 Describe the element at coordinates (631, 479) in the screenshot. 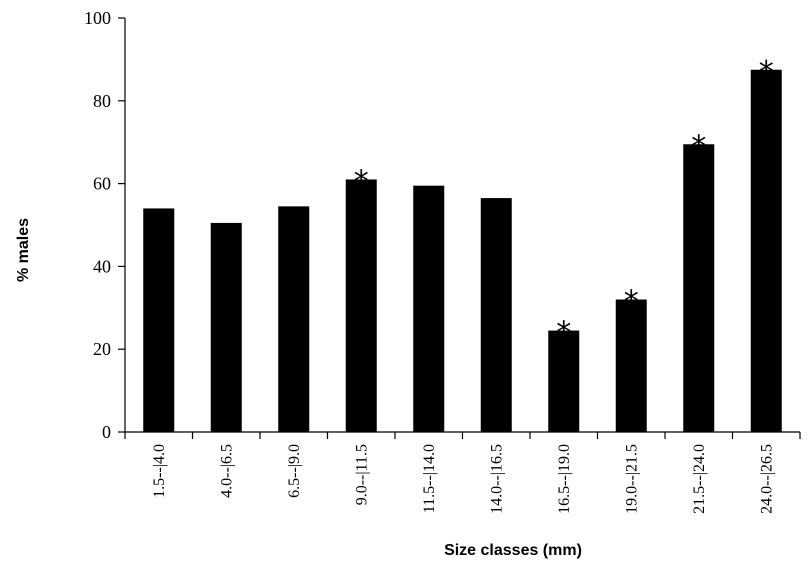

I see `category-label: 19.0--|21.5` at that location.